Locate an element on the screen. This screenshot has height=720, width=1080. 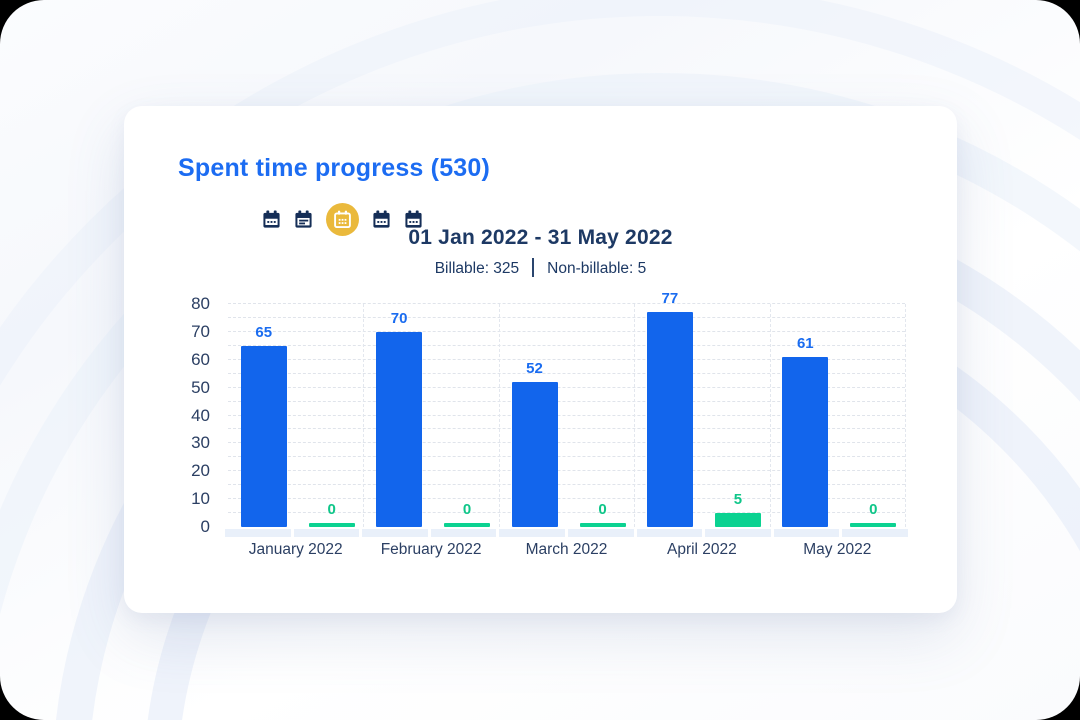
y-tick-label: 70 is located at coordinates (200, 331).